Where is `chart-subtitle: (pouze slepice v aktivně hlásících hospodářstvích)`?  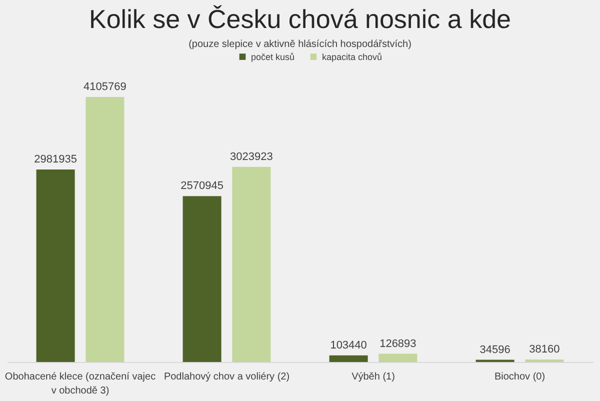 chart-subtitle: (pouze slepice v aktivně hlásících hospodářstvích) is located at coordinates (300, 44).